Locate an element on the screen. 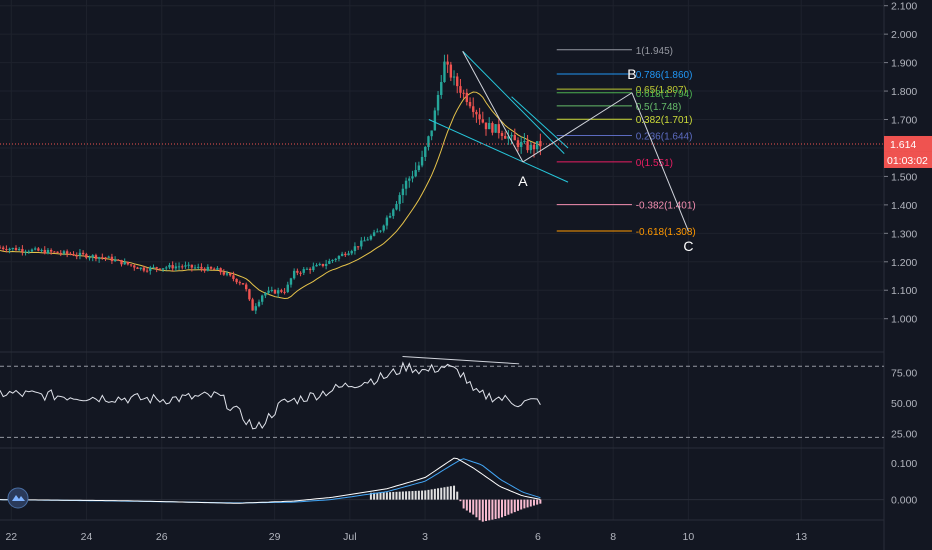  rsi-pane is located at coordinates (442, 396).